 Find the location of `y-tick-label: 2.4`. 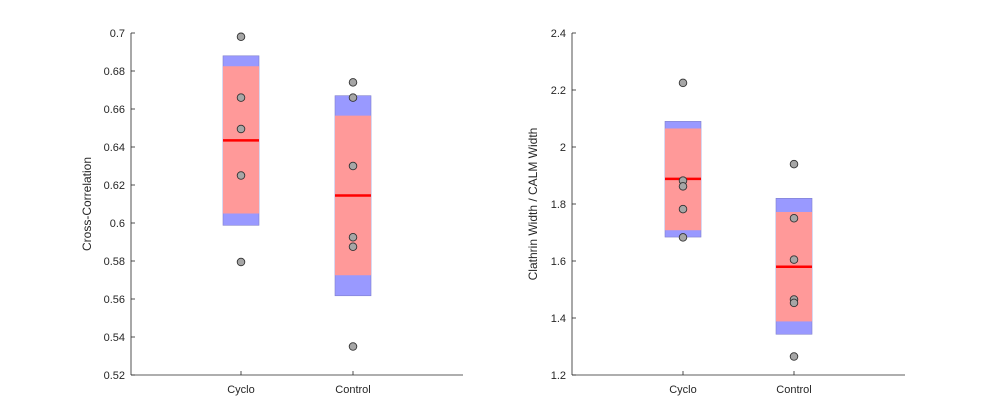

y-tick-label: 2.4 is located at coordinates (558, 34).